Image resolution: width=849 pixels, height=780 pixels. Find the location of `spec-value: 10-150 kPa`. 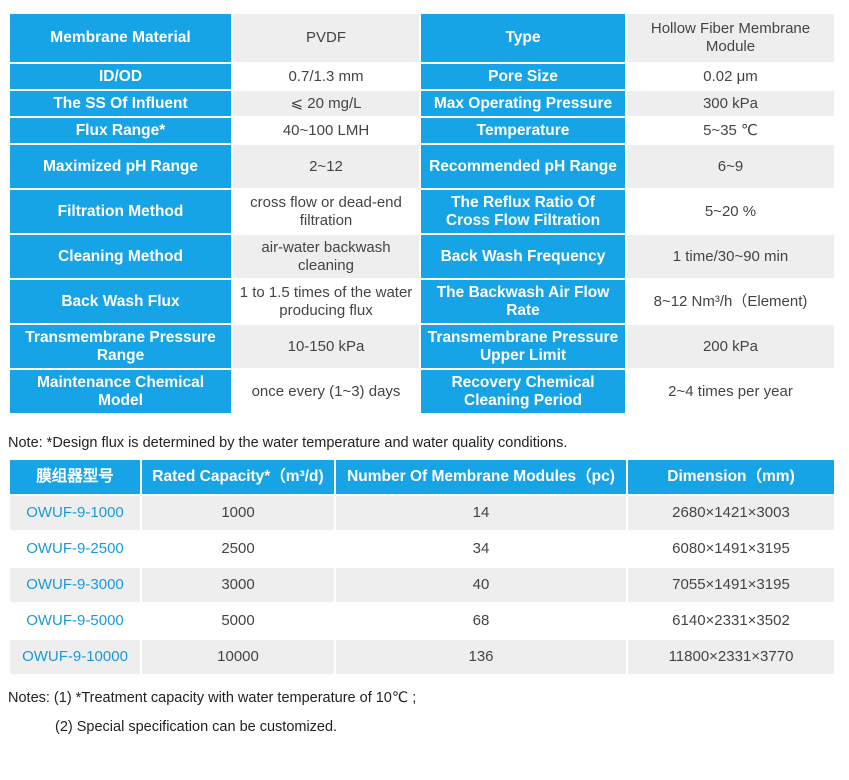

spec-value: 10-150 kPa is located at coordinates (326, 346).